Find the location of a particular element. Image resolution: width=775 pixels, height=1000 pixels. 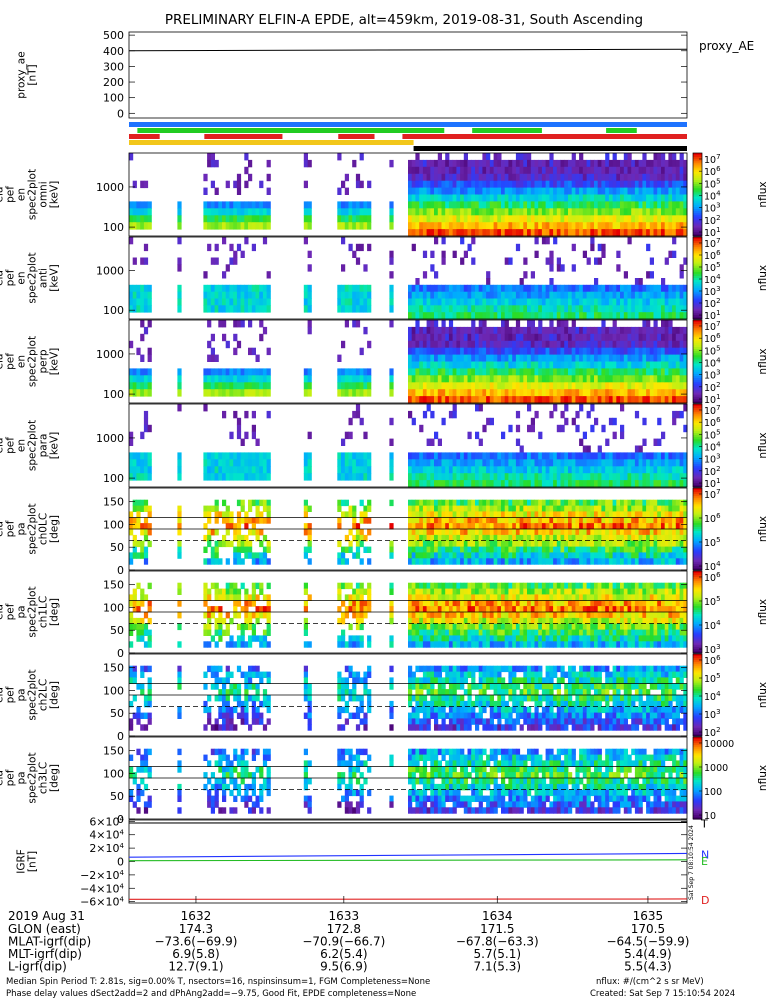

y-label-2: en is located at coordinates (22, 277).